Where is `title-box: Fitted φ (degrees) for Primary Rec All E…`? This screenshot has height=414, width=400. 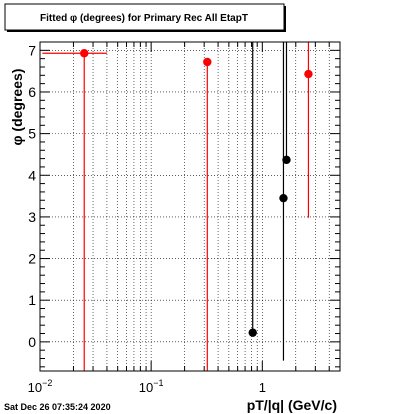
title-box: Fitted φ (degrees) for Primary Rec All E… is located at coordinates (145, 17).